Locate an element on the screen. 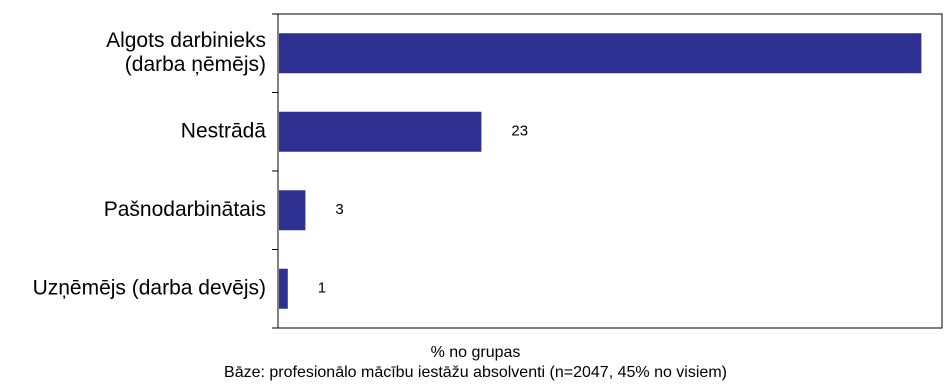 Image resolution: width=951 pixels, height=385 pixels. x-axis-title: % no grupas is located at coordinates (475, 352).